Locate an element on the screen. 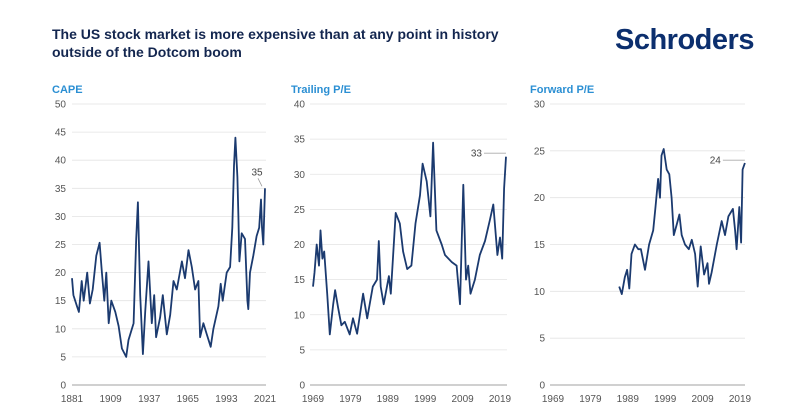 The height and width of the screenshot is (413, 800). x-tick-label: 1909 is located at coordinates (110, 399).